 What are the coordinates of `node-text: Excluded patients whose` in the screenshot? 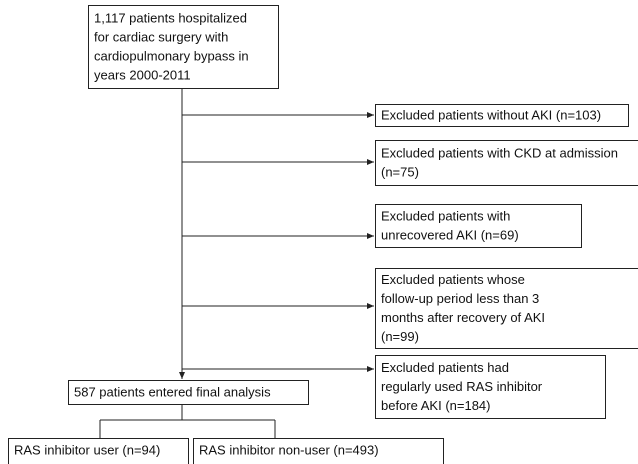 It's located at (453, 279).